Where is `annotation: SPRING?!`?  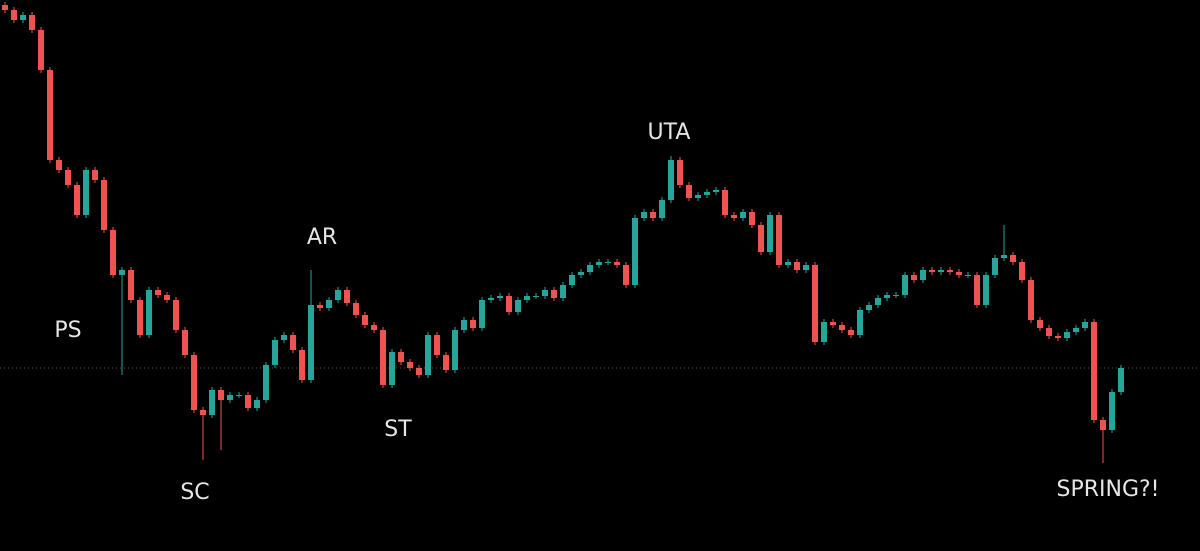 annotation: SPRING?! is located at coordinates (1107, 489).